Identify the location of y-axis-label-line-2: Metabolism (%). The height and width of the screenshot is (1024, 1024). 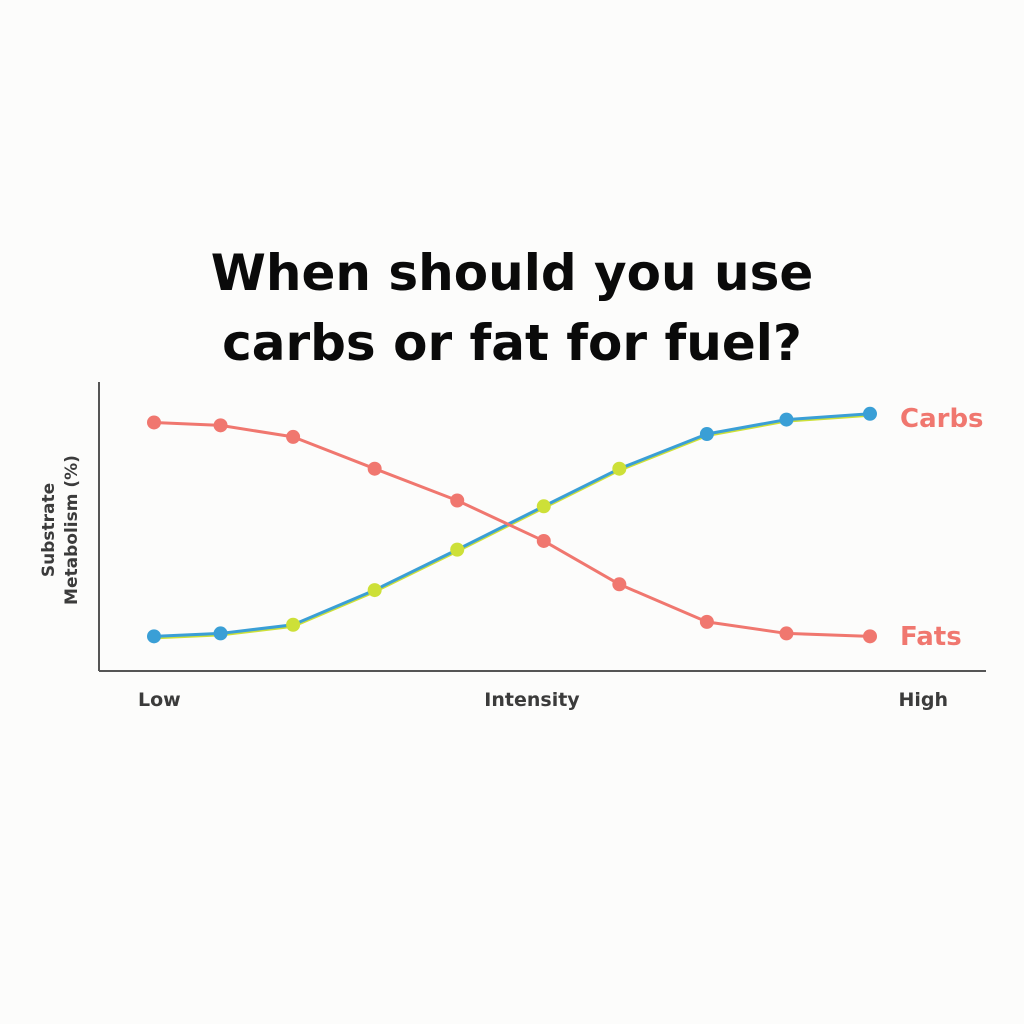
(72, 530).